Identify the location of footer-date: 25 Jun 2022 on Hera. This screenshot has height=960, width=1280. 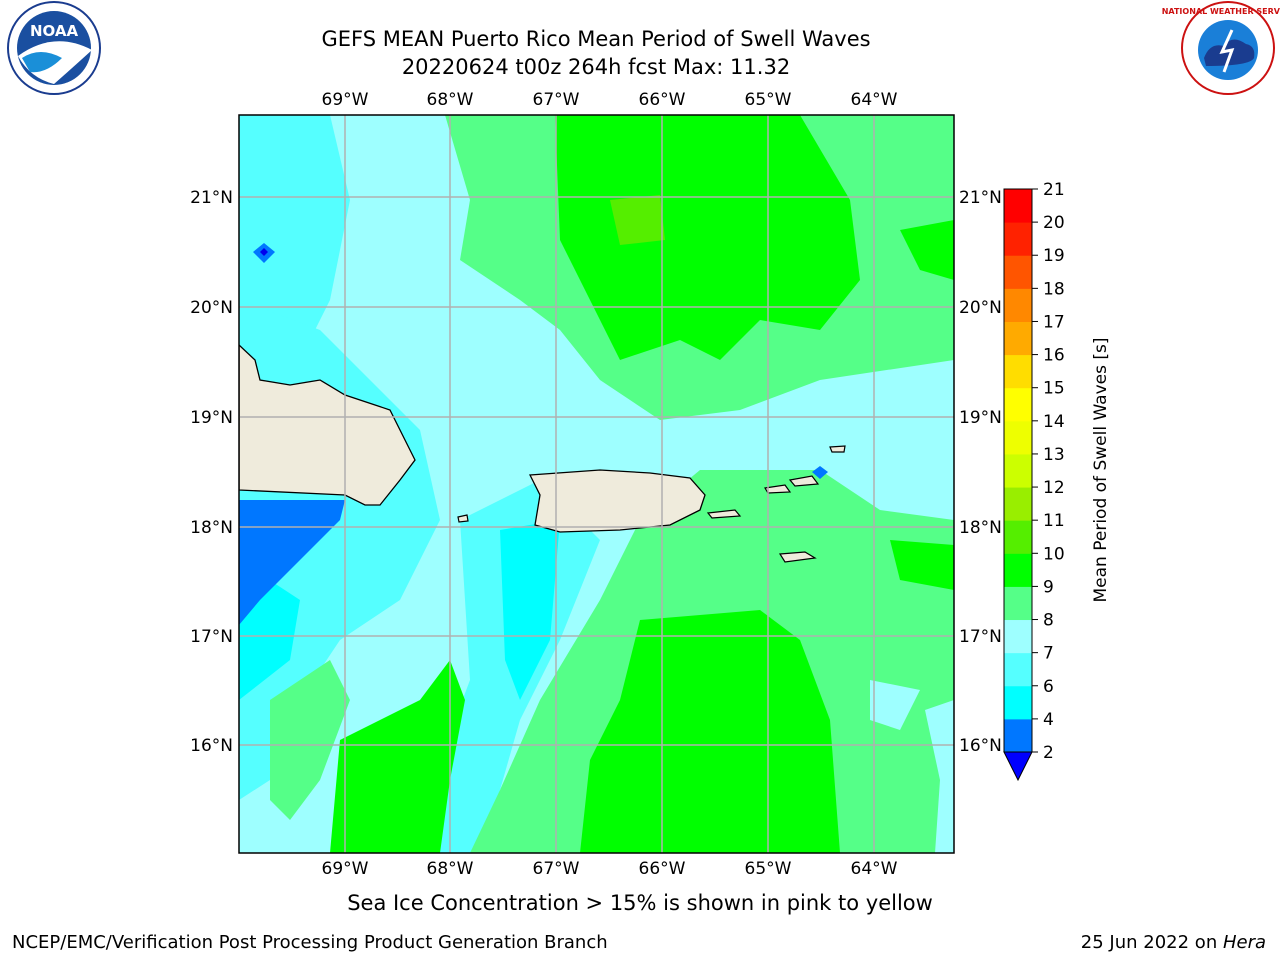
(1173, 942).